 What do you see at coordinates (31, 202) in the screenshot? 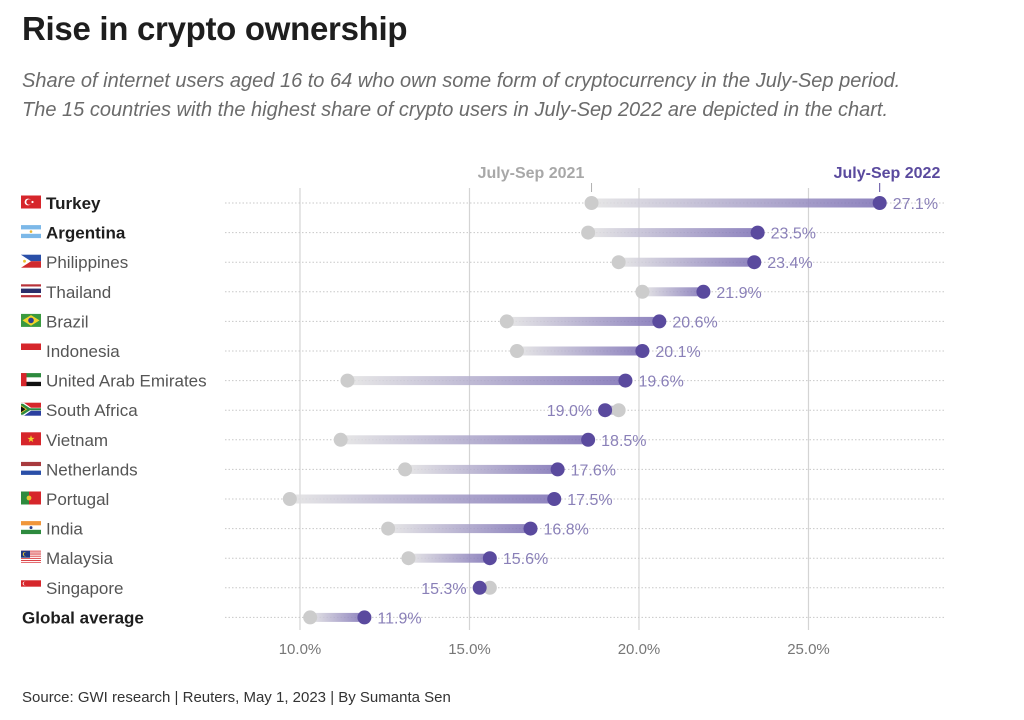
I see `turkey-flag-icon` at bounding box center [31, 202].